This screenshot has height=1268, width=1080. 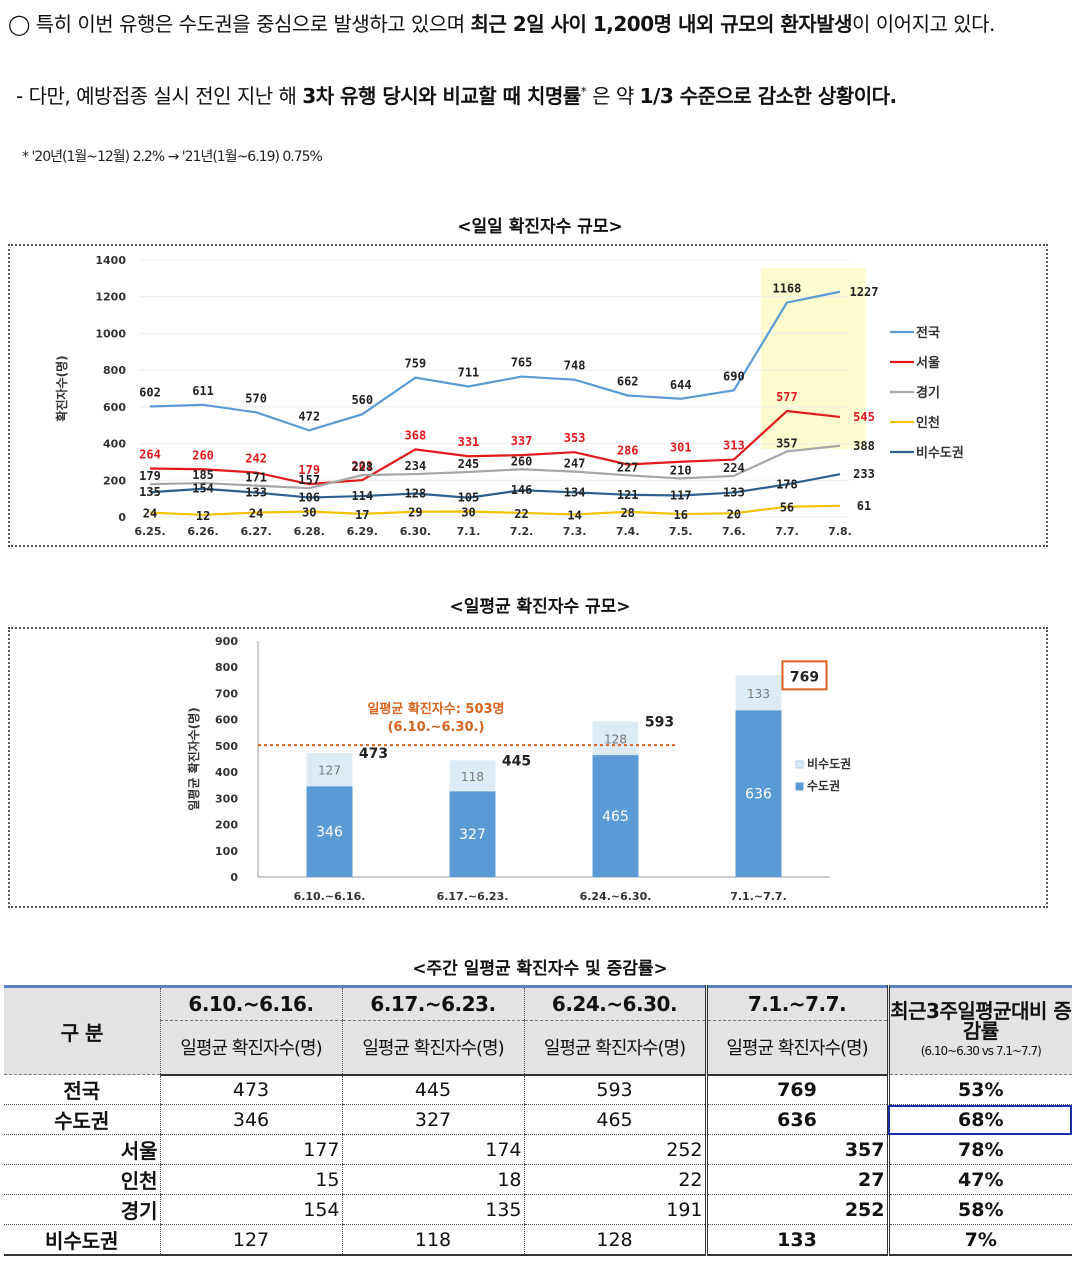 I want to click on data-label: 20, so click(x=734, y=514).